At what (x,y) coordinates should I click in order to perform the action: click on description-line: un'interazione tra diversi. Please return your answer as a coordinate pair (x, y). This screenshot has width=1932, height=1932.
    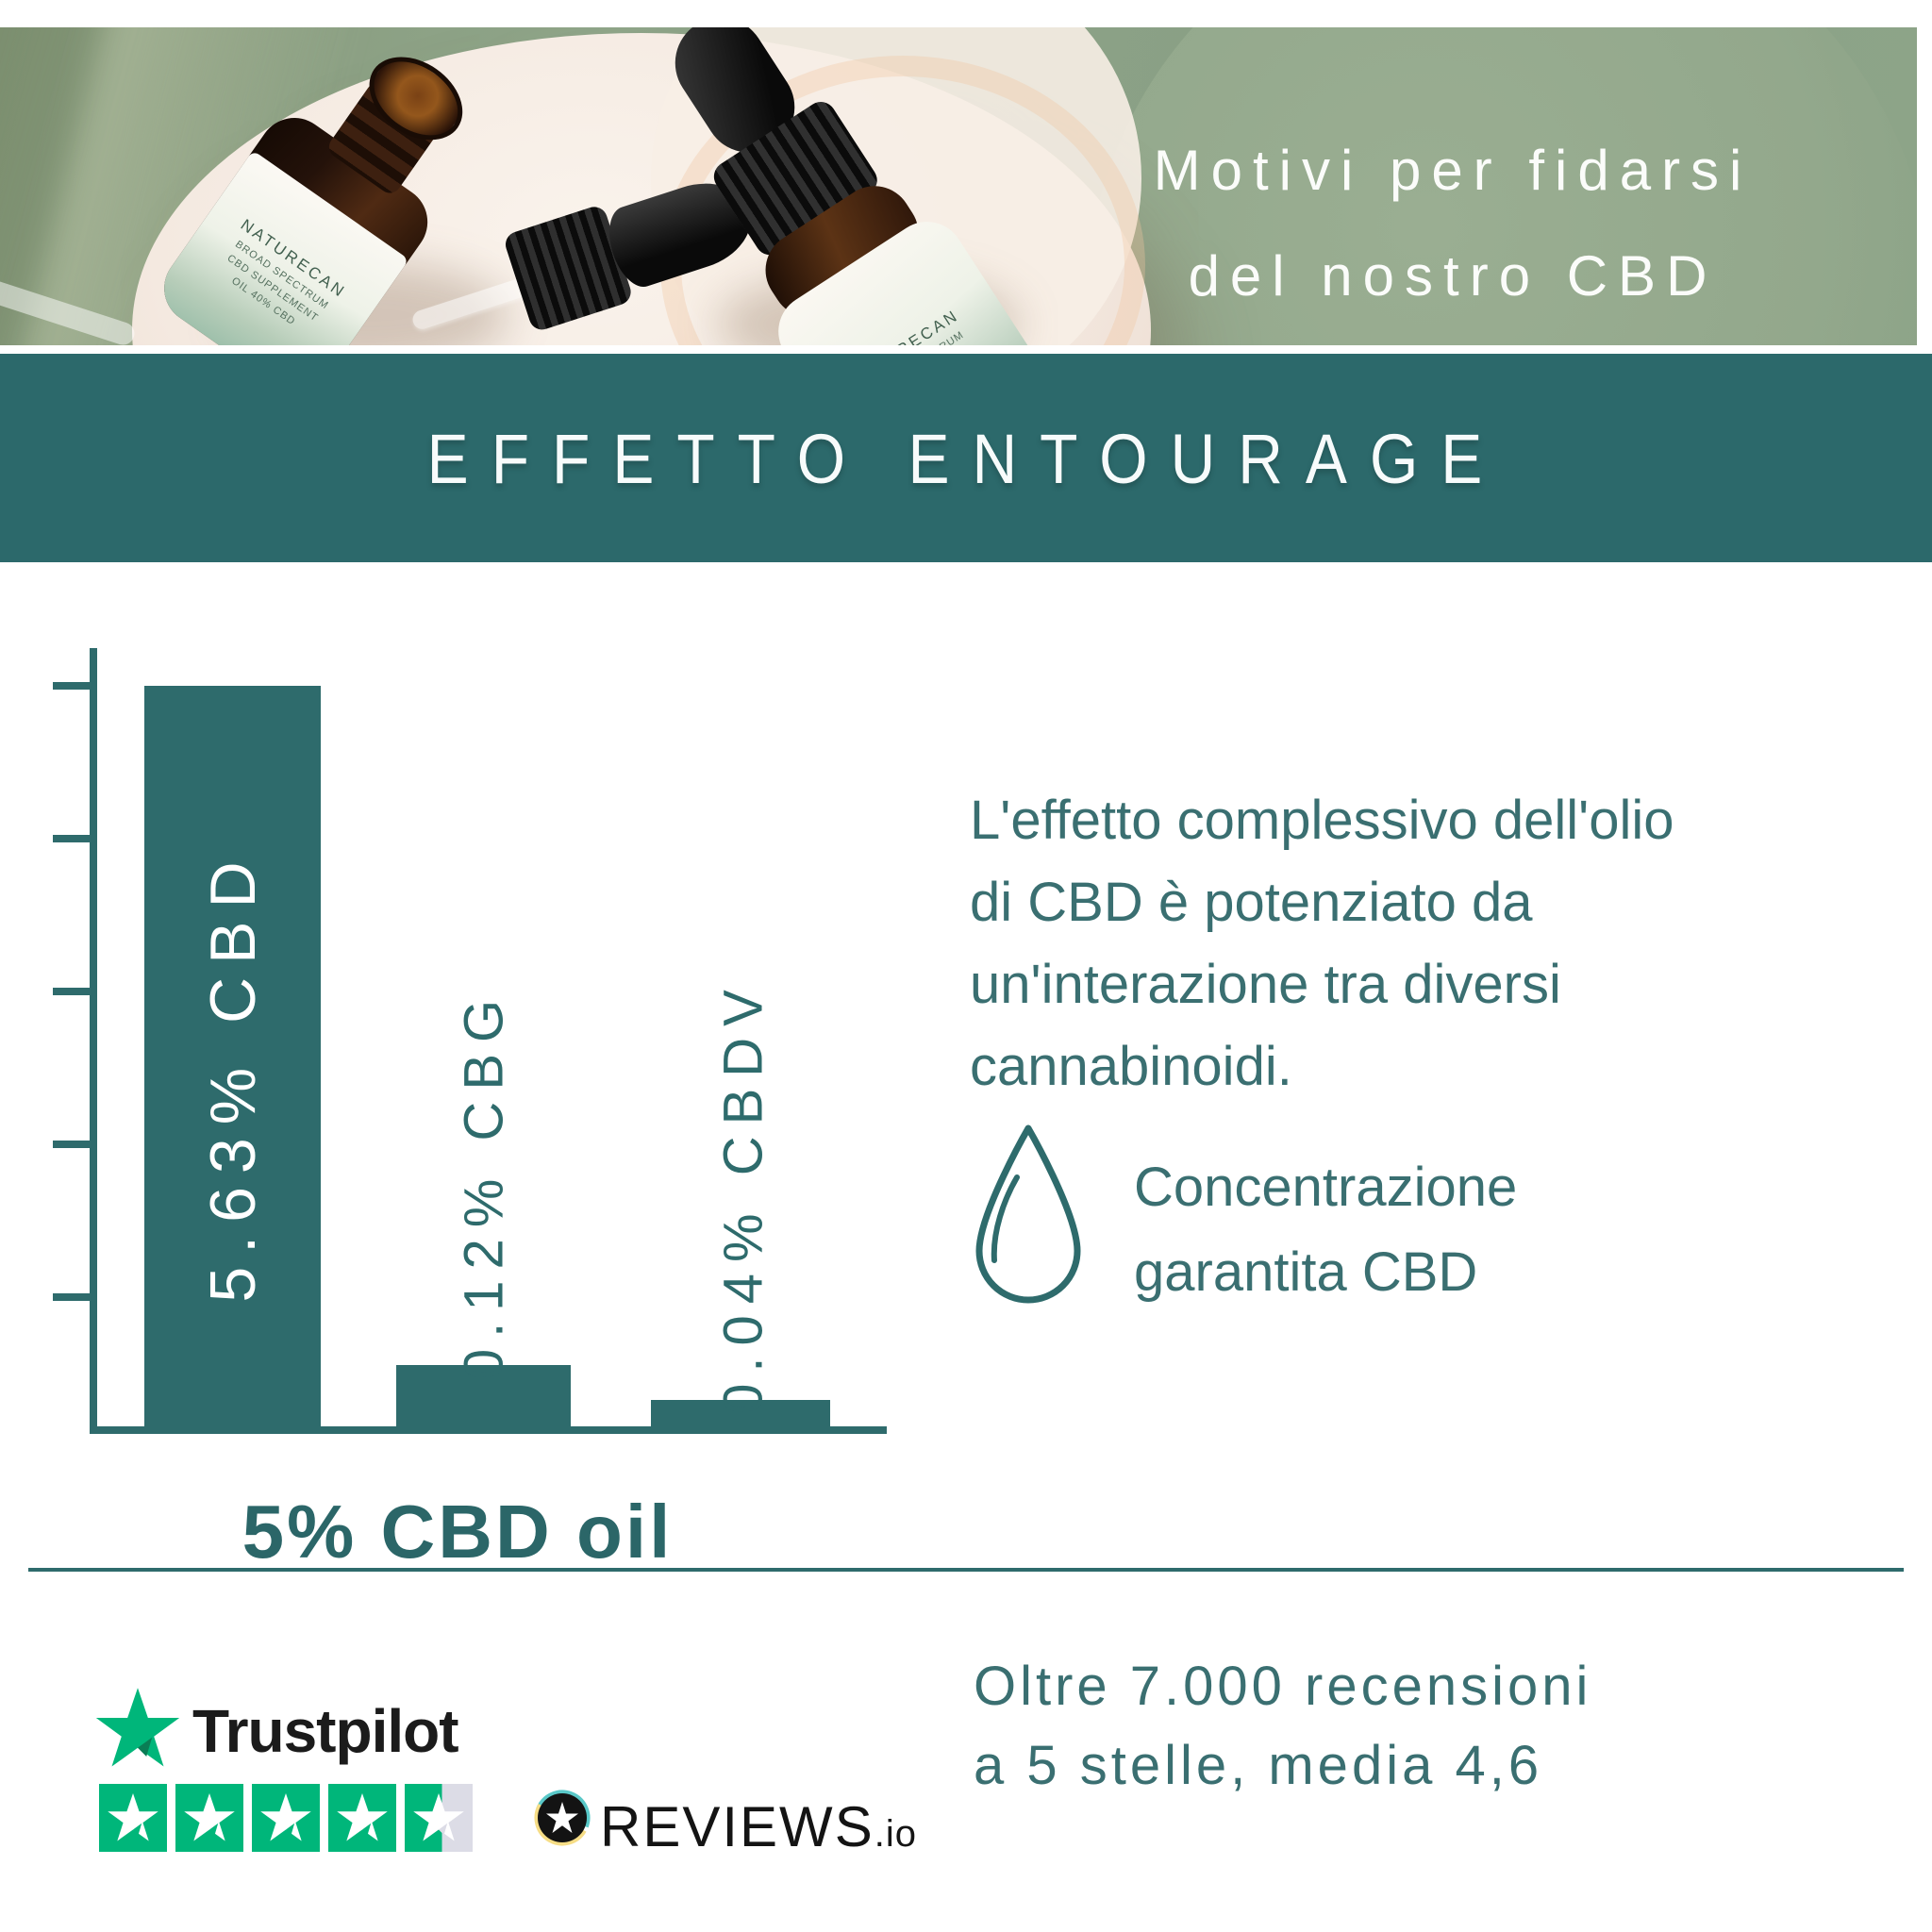
    Looking at the image, I should click on (1265, 984).